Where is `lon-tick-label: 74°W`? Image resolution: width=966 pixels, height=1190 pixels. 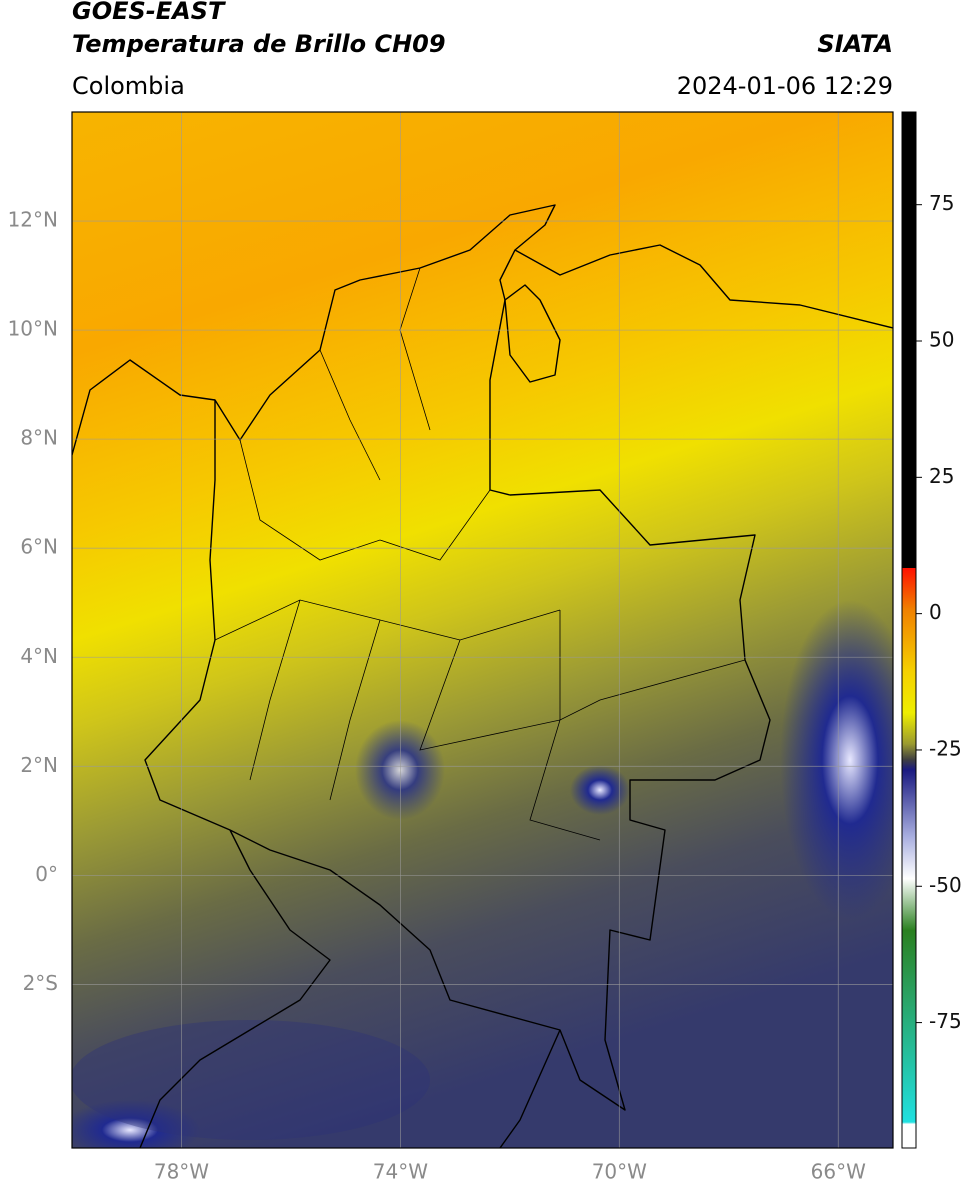 lon-tick-label: 74°W is located at coordinates (400, 1172).